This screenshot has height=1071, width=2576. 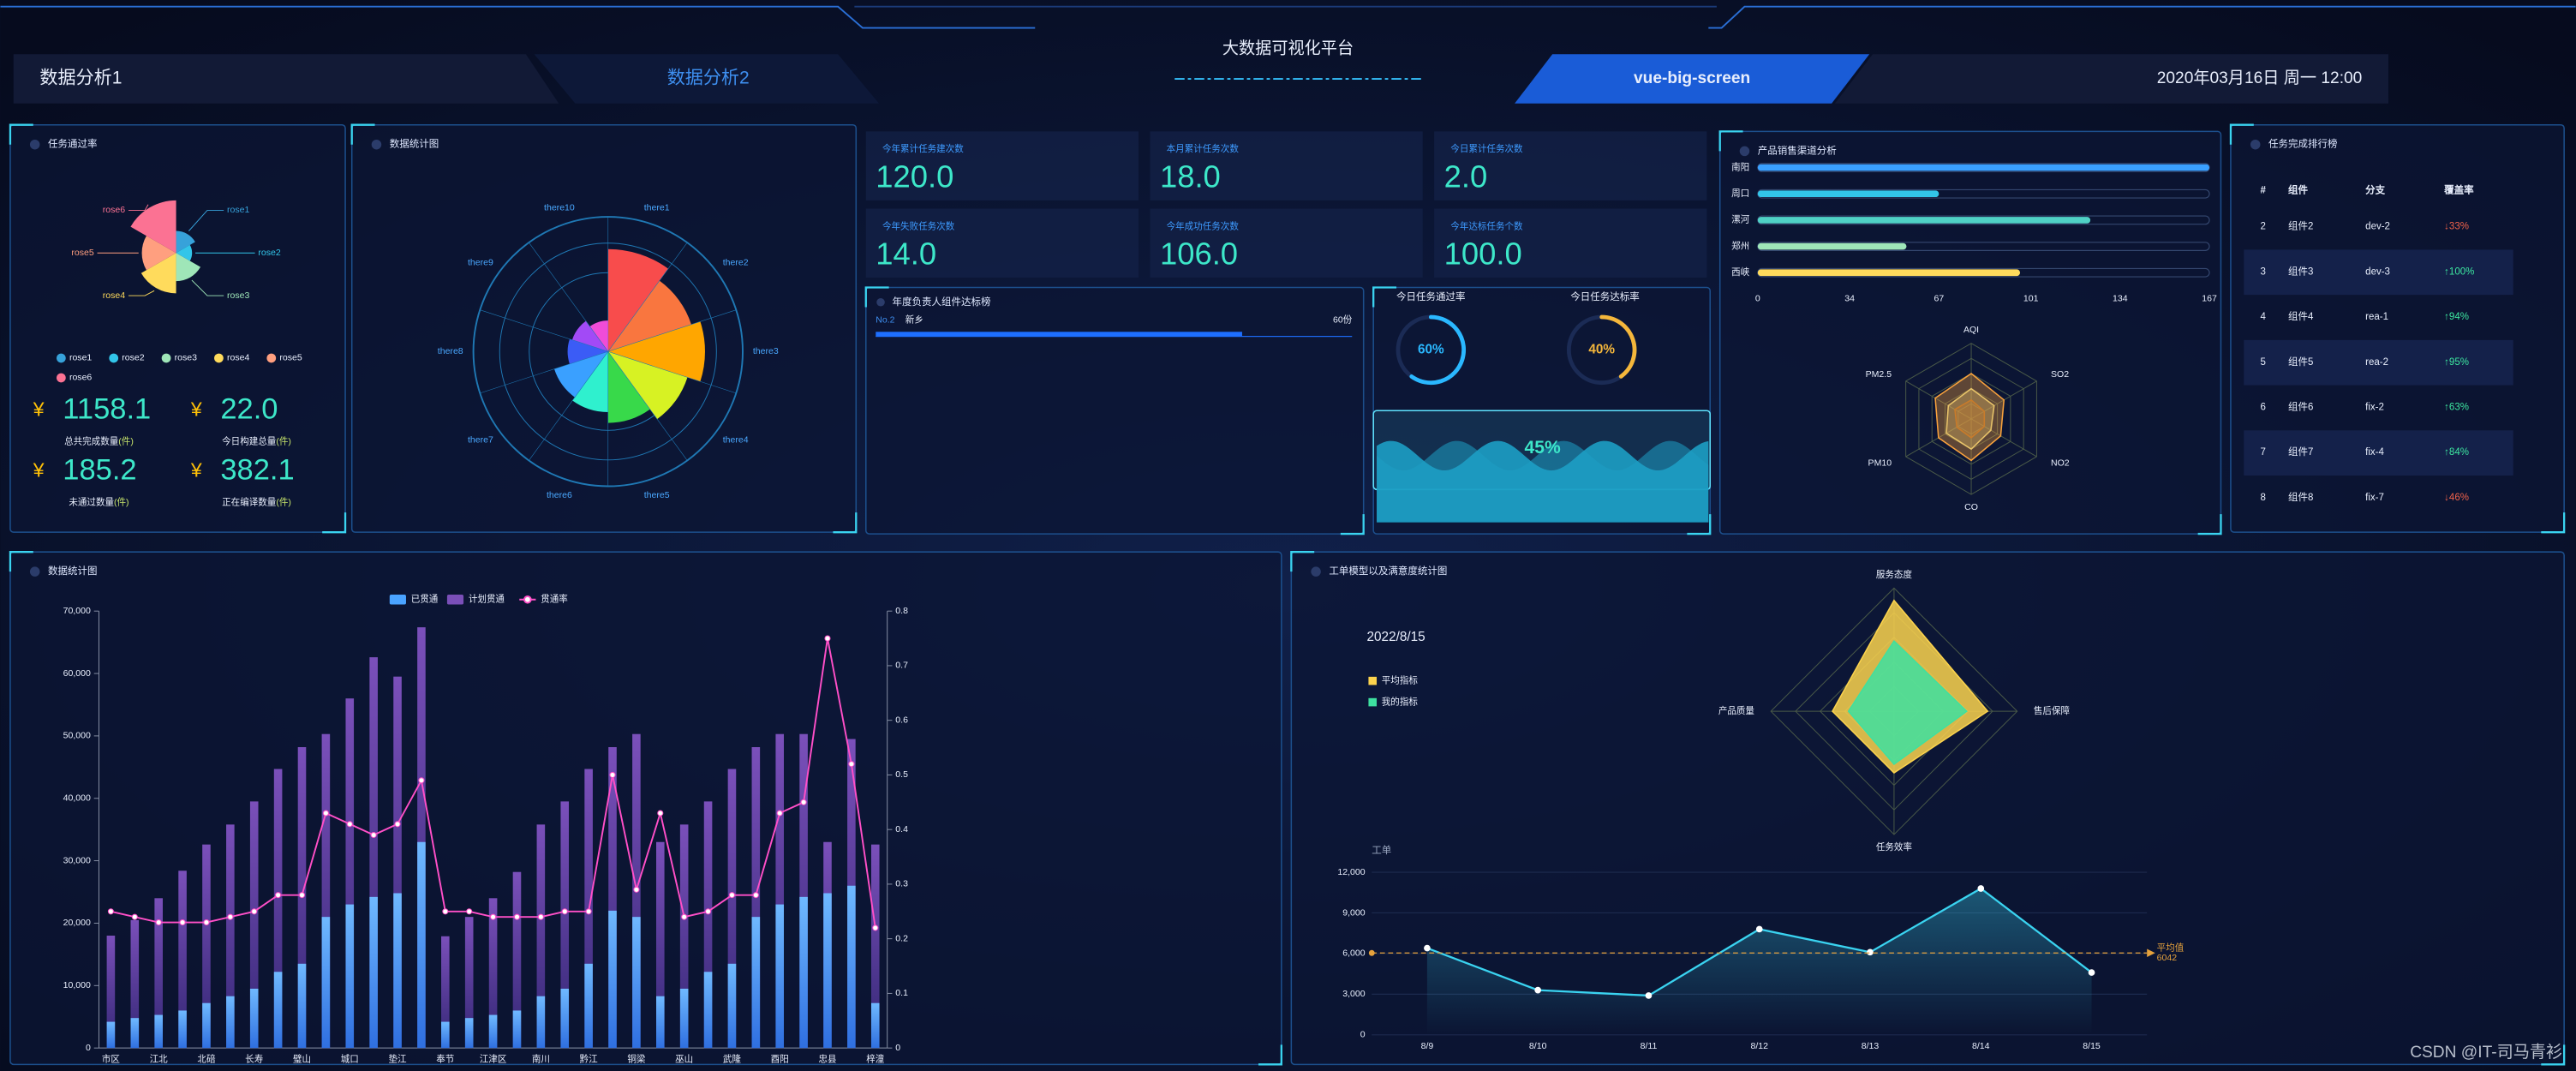 What do you see at coordinates (77, 985) in the screenshot?
I see `y-tick-label: 10,000` at bounding box center [77, 985].